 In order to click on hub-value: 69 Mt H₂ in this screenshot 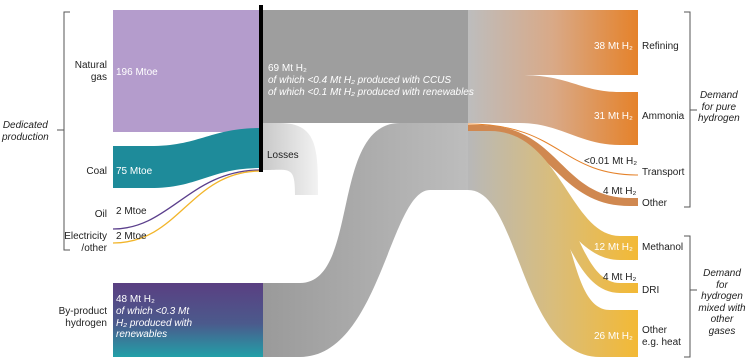, I will do `click(287, 68)`.